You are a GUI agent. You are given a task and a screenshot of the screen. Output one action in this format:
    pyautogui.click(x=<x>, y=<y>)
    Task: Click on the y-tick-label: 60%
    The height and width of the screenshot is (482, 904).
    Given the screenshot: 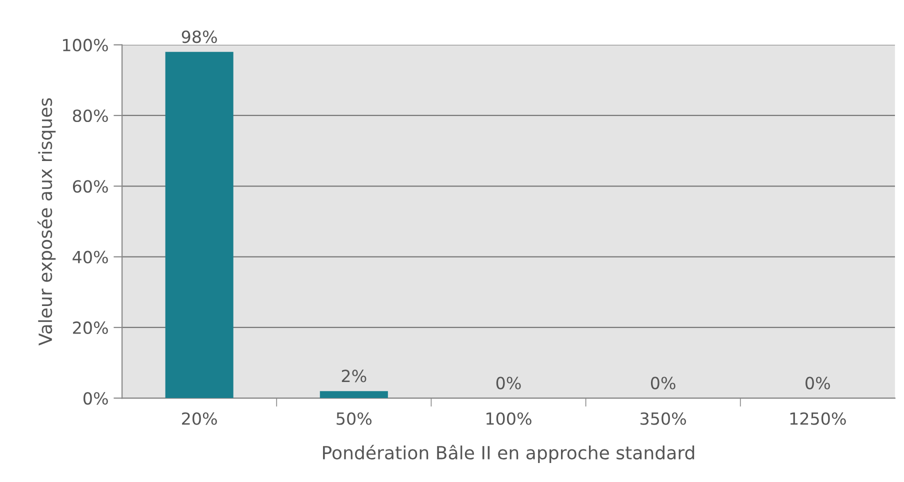 What is the action you would take?
    pyautogui.click(x=90, y=186)
    